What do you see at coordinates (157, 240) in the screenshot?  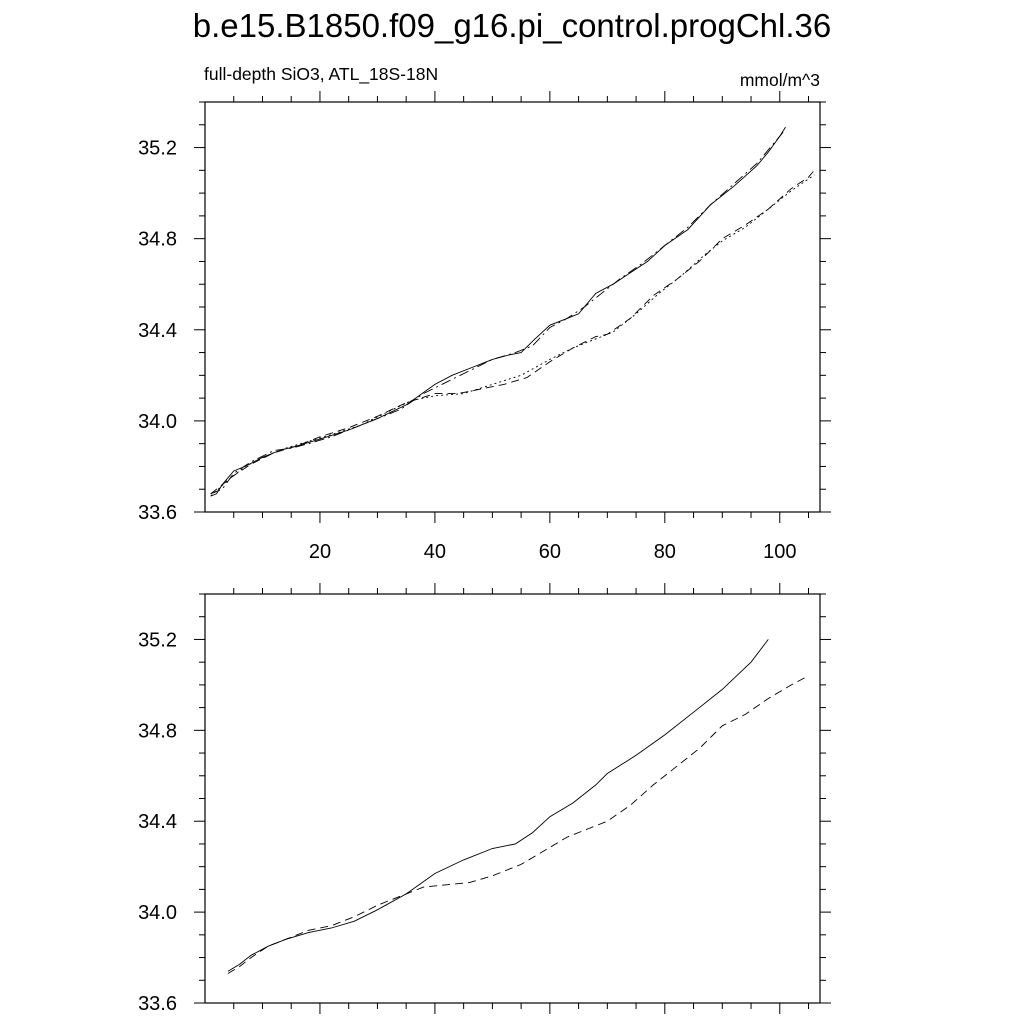 I see `panel-1-ytick-label: 34.8` at bounding box center [157, 240].